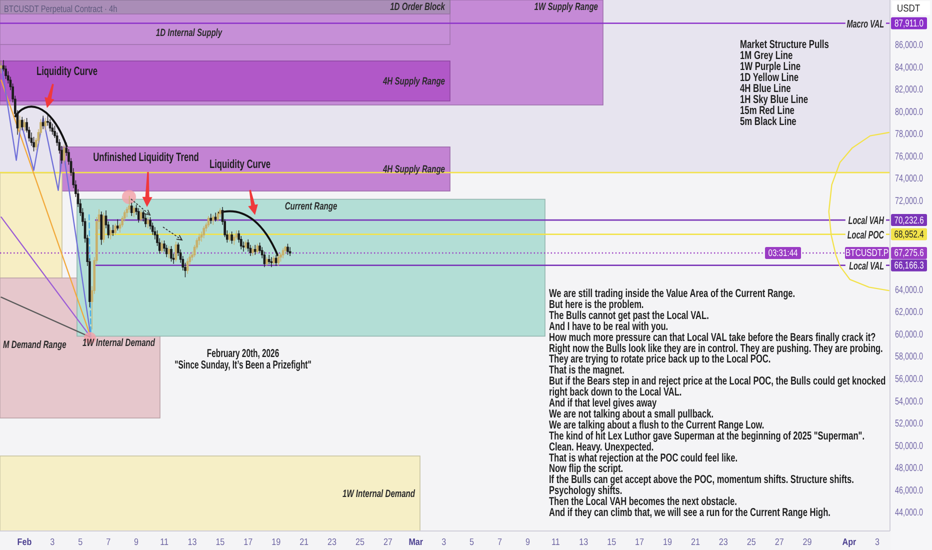 The image size is (932, 550). What do you see at coordinates (909, 334) in the screenshot?
I see `y-tick-label: 60,000.0` at bounding box center [909, 334].